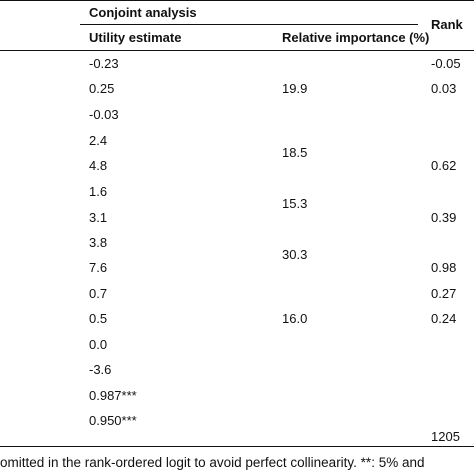  I want to click on rank-cell: 0.27, so click(444, 293).